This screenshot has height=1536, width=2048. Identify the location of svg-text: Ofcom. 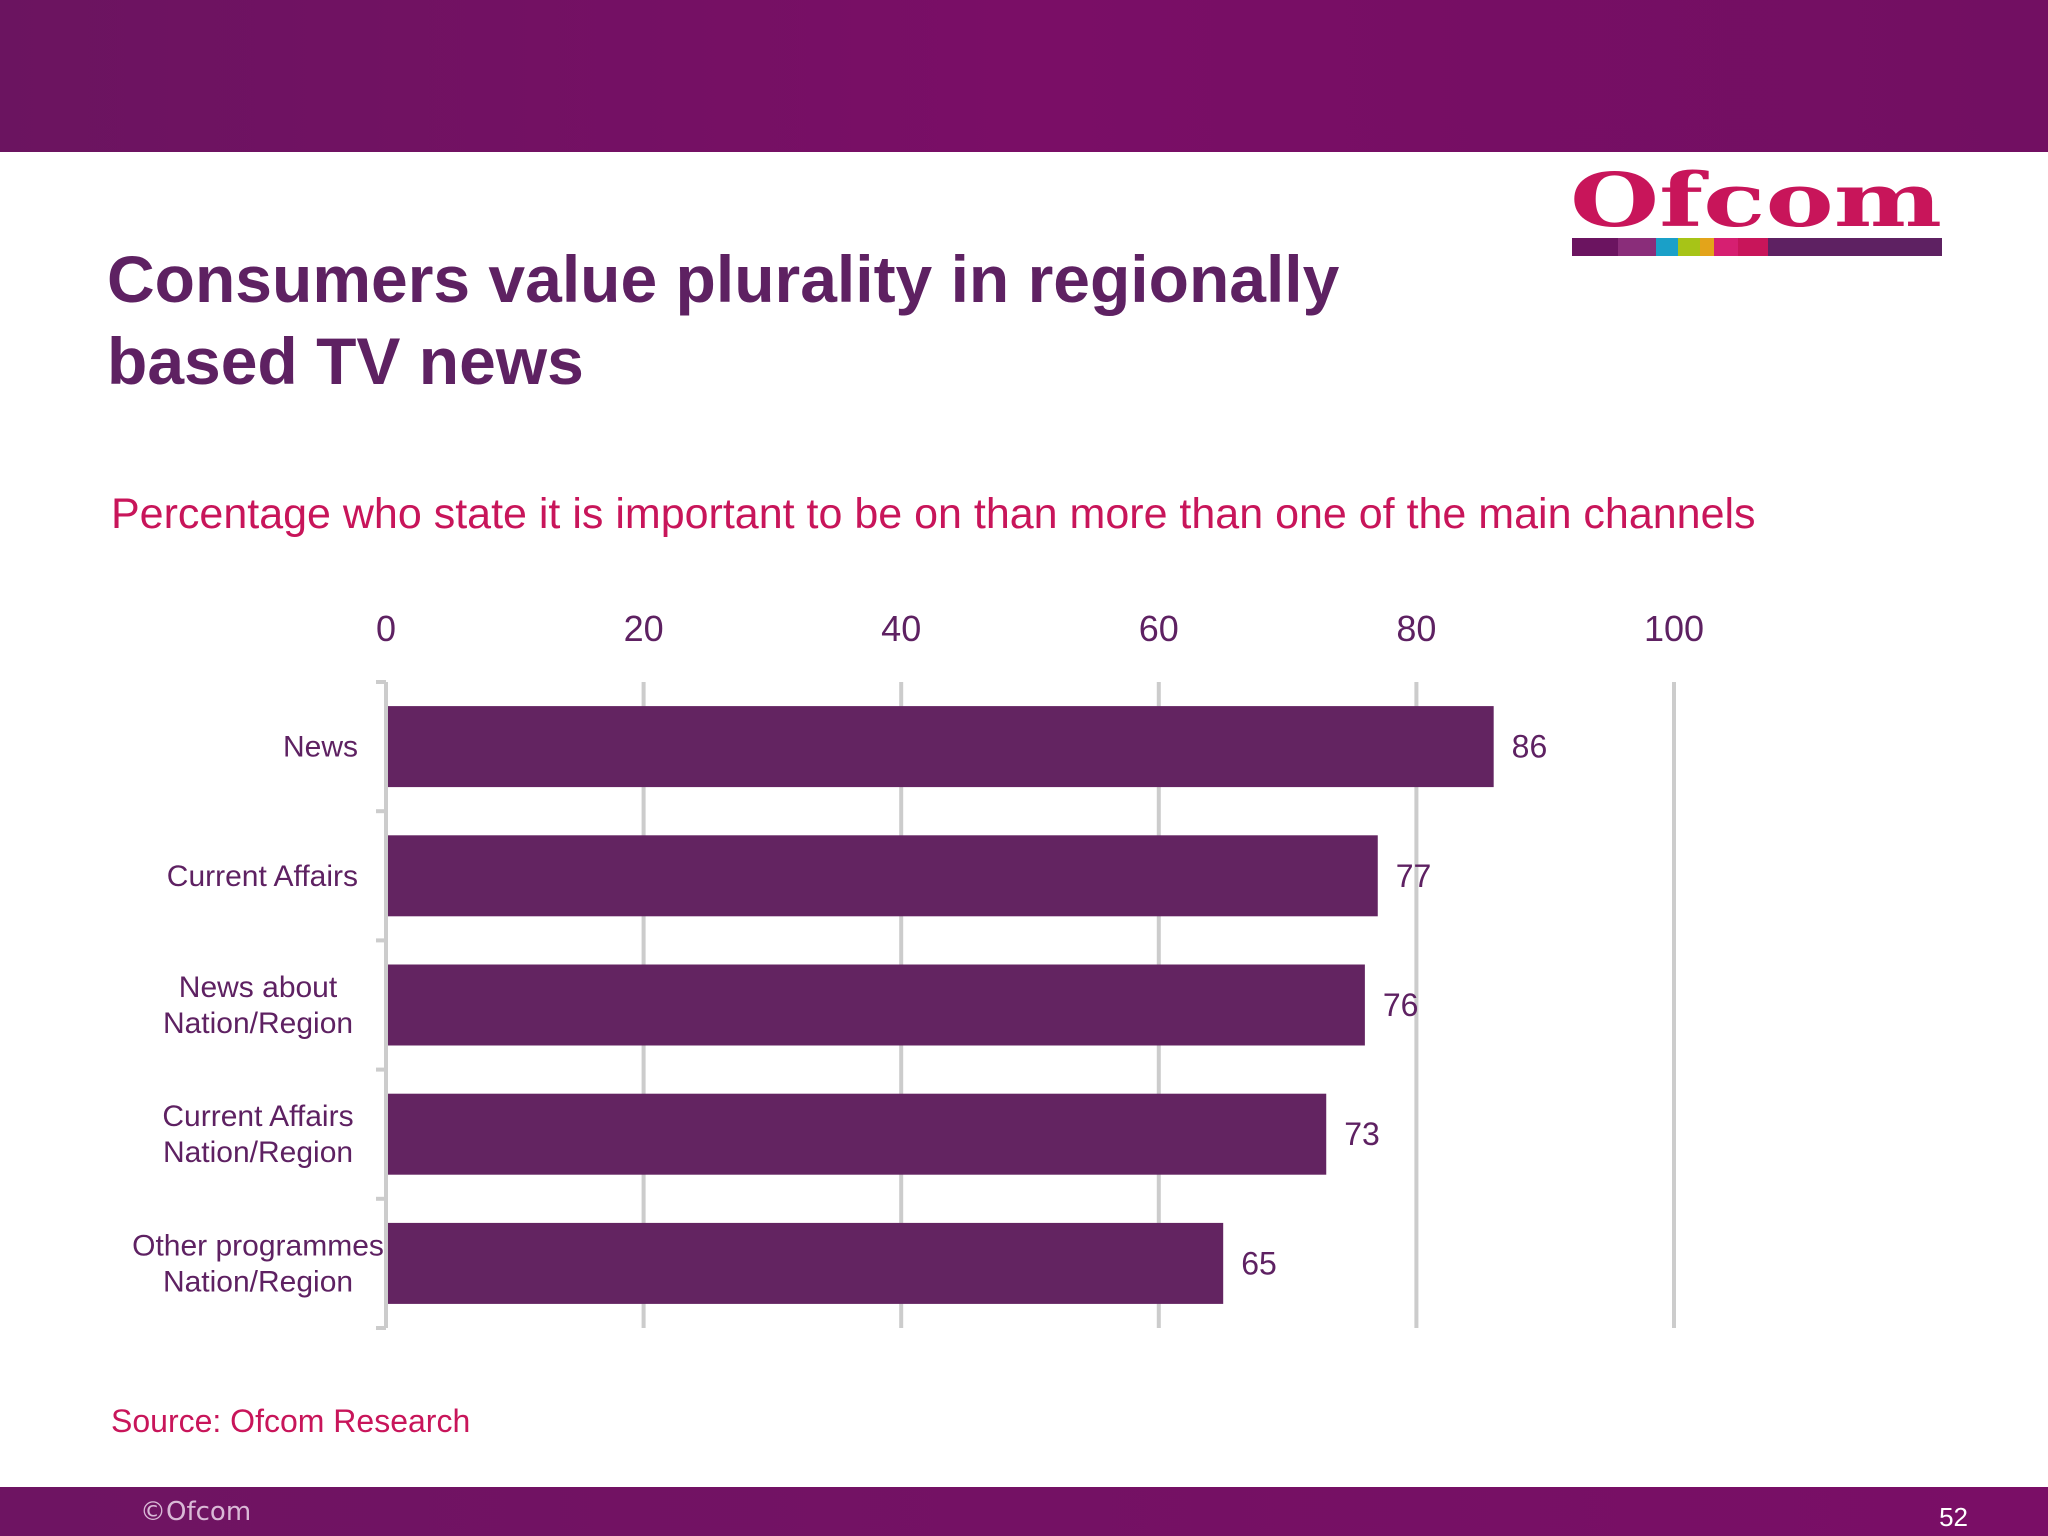
(1756, 206).